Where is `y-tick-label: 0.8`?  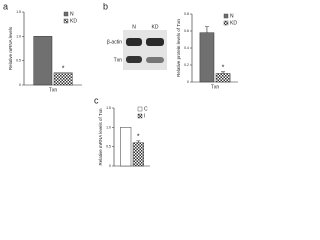 y-tick-label: 0.8 is located at coordinates (186, 14).